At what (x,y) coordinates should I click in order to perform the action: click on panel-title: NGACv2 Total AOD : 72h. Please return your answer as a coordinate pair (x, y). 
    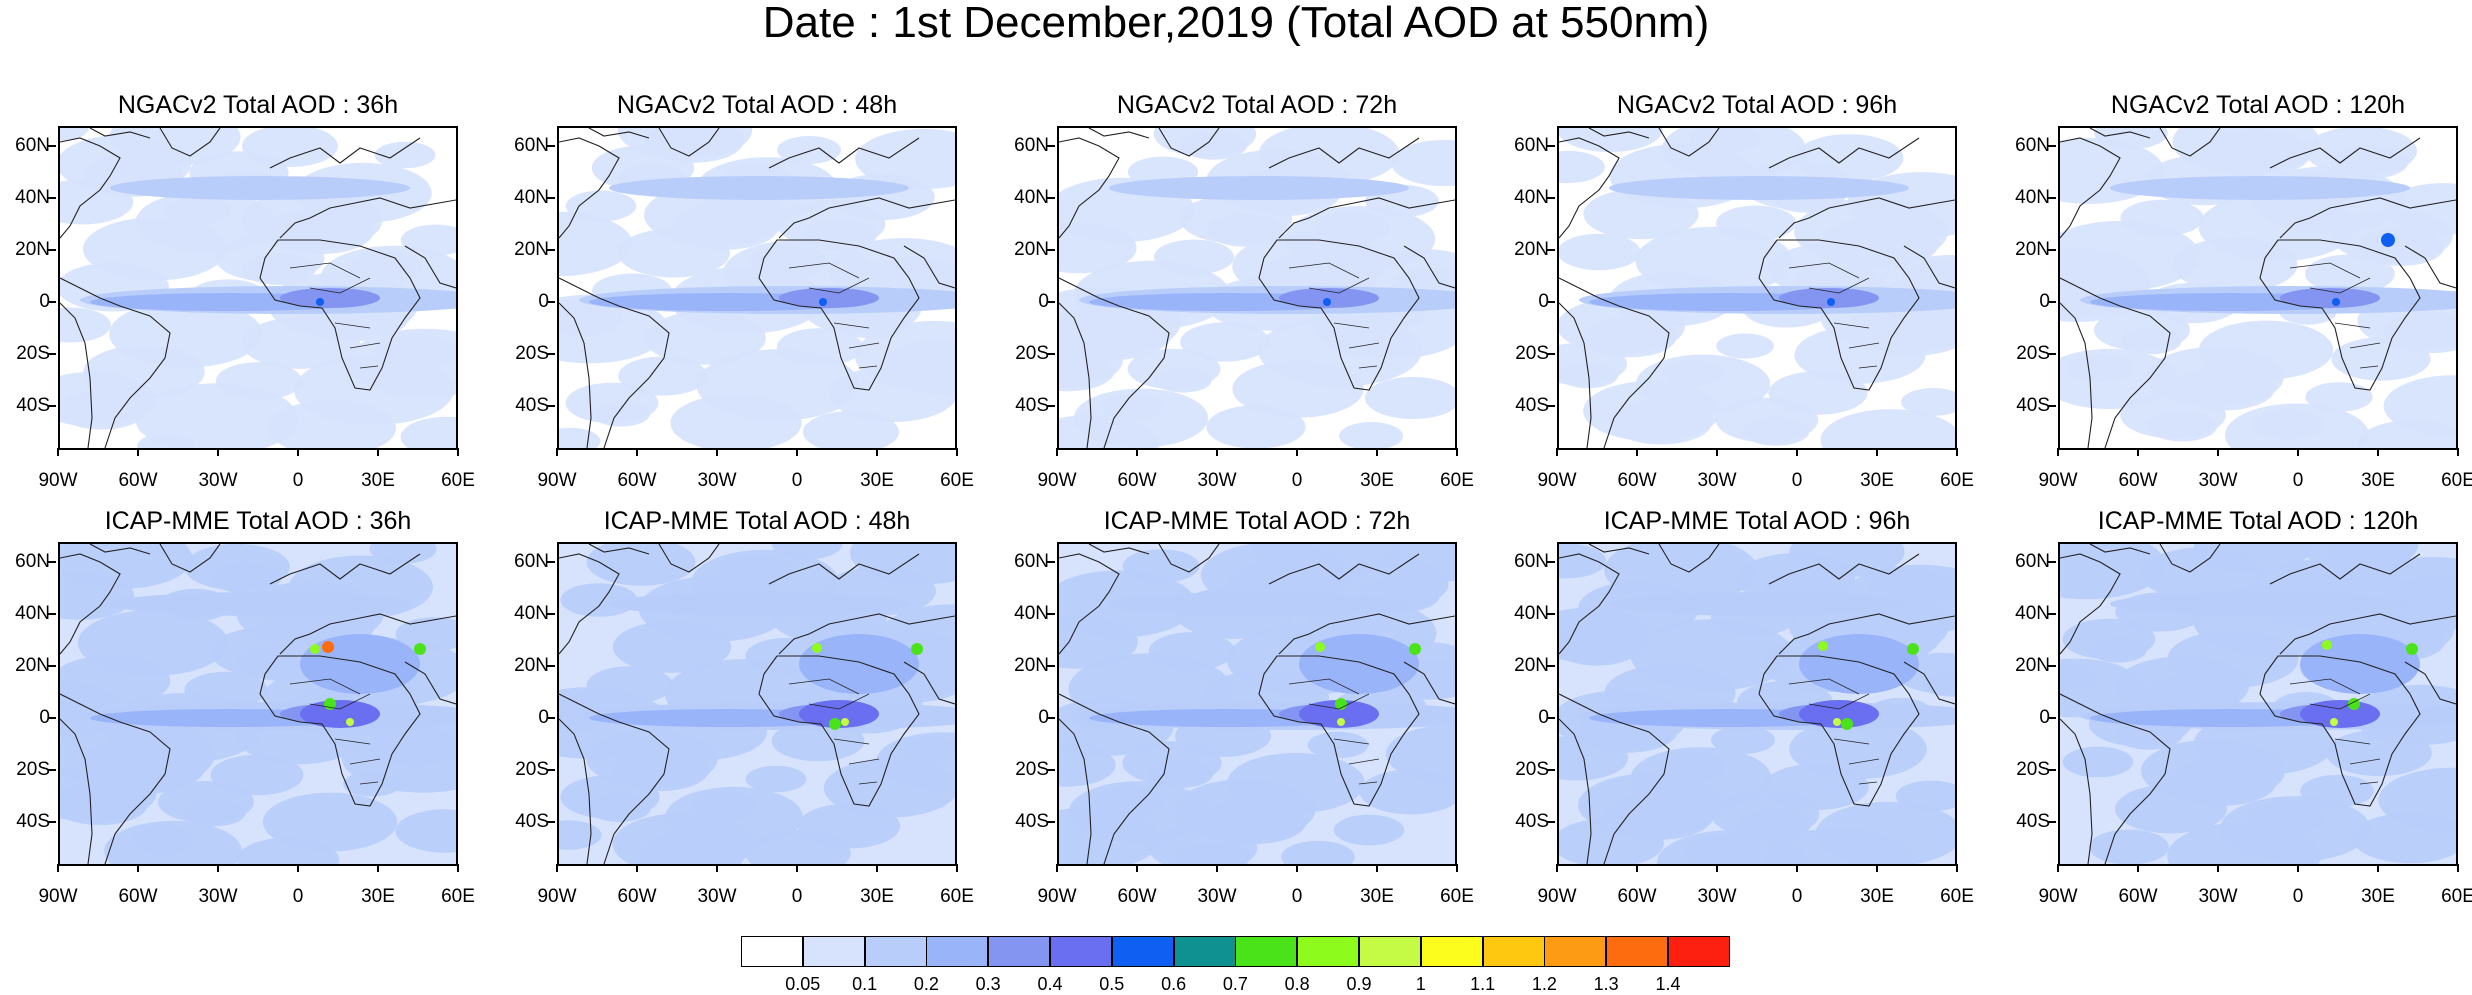
    Looking at the image, I should click on (1257, 105).